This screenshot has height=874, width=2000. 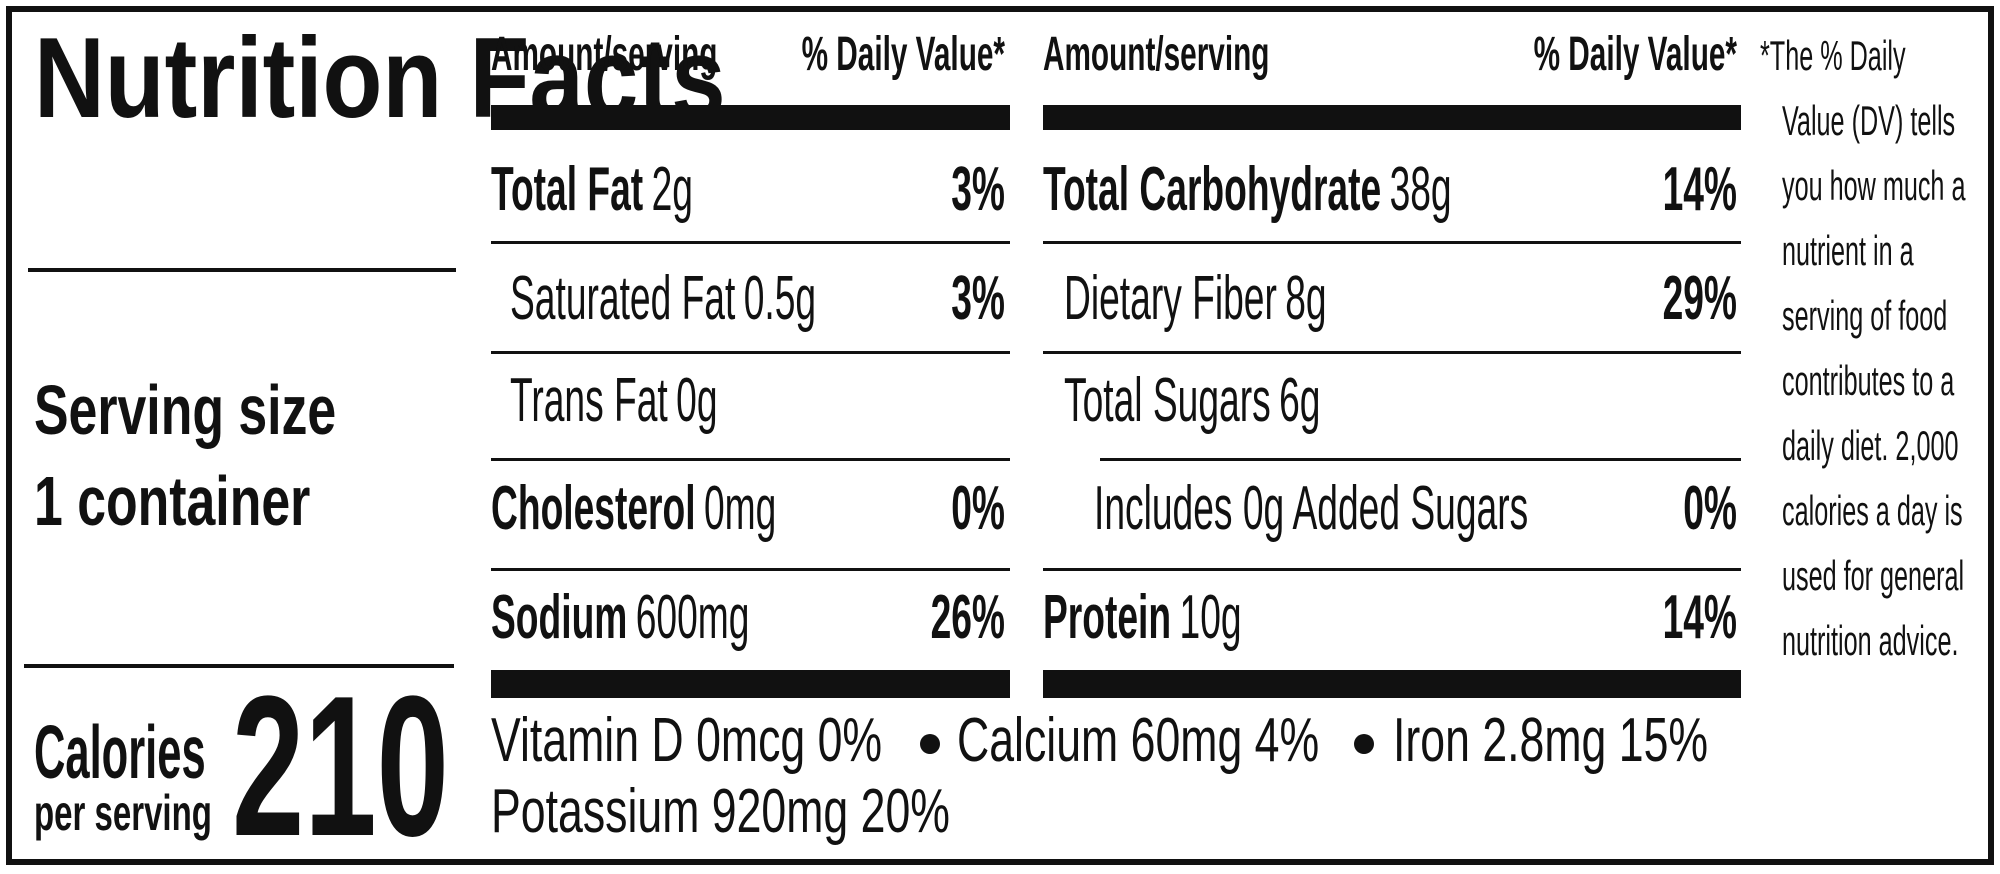 What do you see at coordinates (123, 812) in the screenshot?
I see `calories-sublabel: per serving` at bounding box center [123, 812].